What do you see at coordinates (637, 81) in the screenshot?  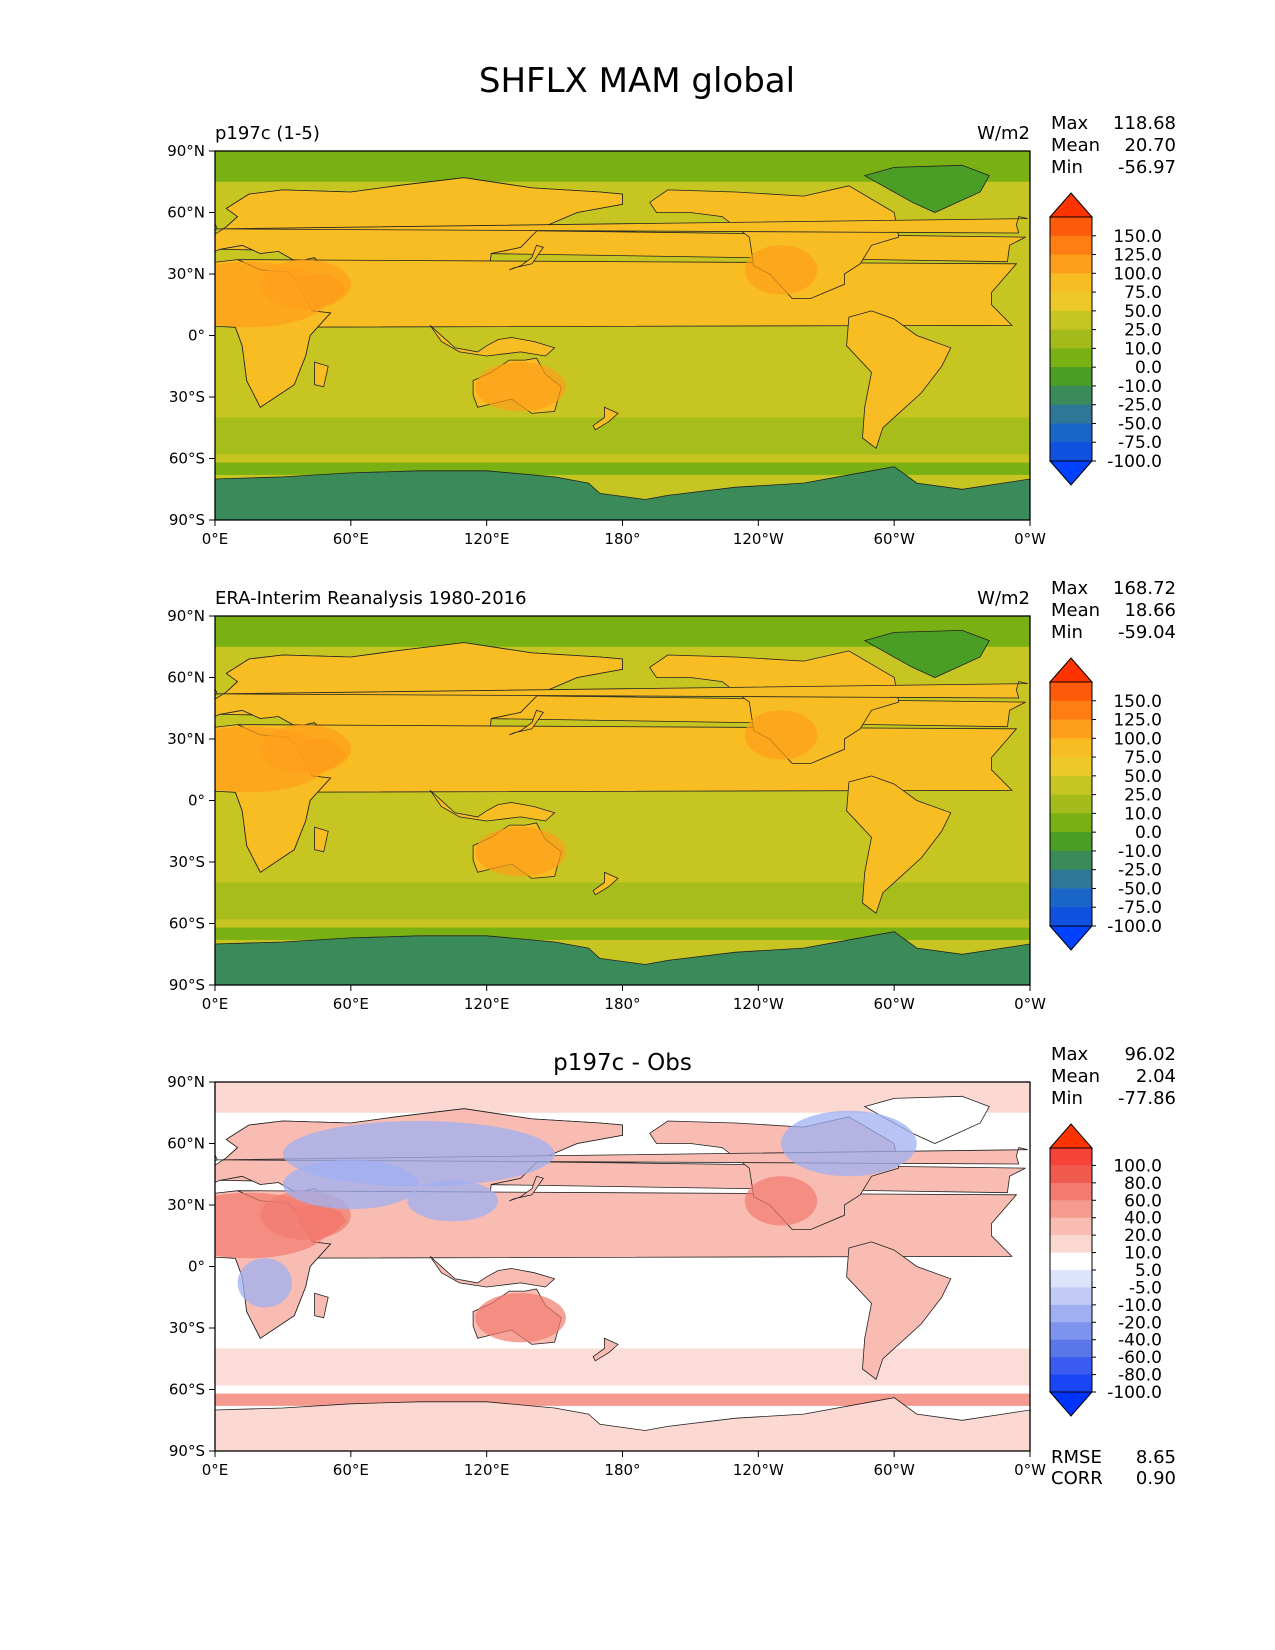 I see `figure-title: SHFLX MAM global` at bounding box center [637, 81].